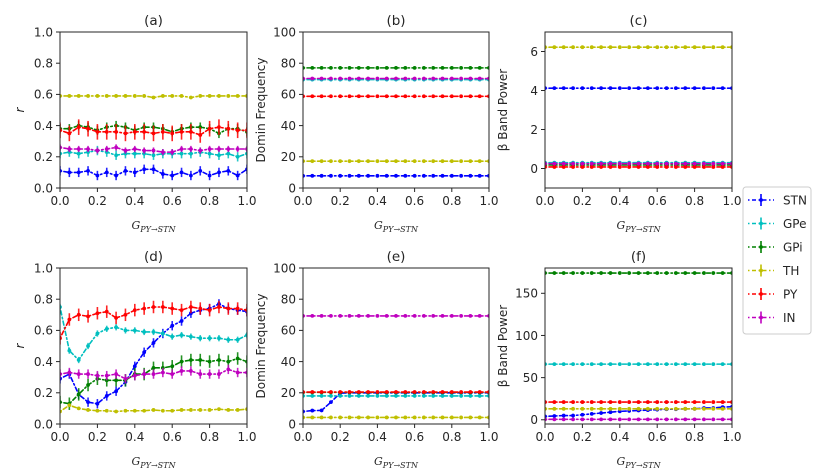 The height and width of the screenshot is (474, 826). Describe the element at coordinates (731, 437) in the screenshot. I see `x-tick-label: 1.0` at that location.